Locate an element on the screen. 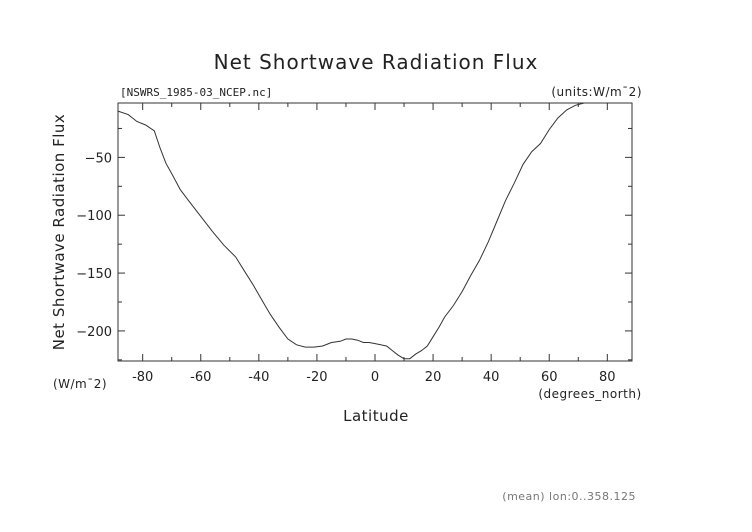 The image size is (752, 532). x-tick-label: -60 is located at coordinates (200, 377).